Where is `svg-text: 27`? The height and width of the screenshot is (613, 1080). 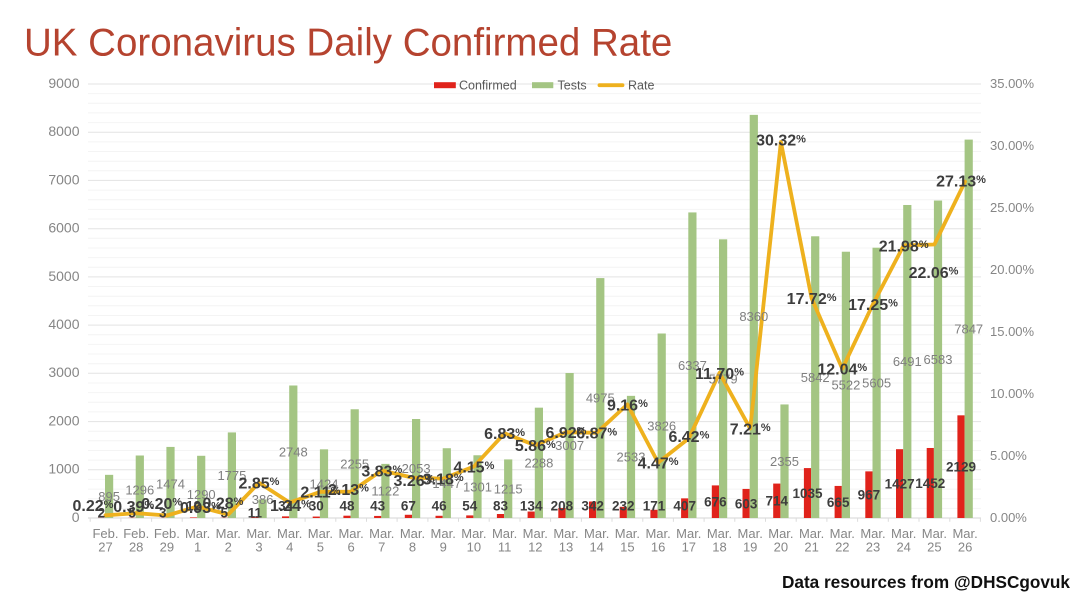 svg-text: 27 is located at coordinates (105, 546).